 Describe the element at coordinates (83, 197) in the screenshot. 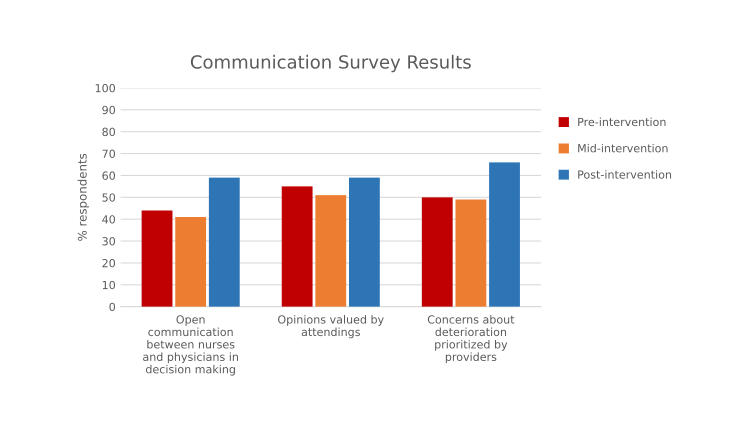

I see `y-axis-title: % respondents` at that location.